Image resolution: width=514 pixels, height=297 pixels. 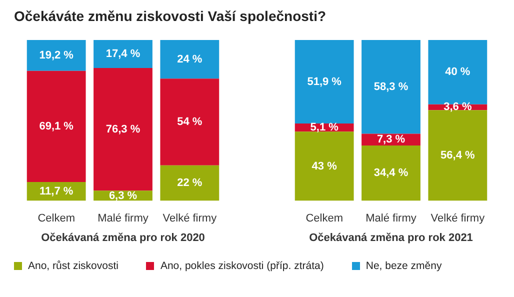 I want to click on data-label: 24 %, so click(x=189, y=59).